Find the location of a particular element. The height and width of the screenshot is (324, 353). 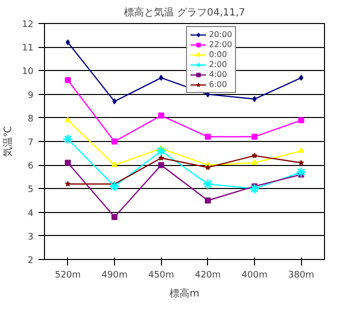

y-tick-label: 10 is located at coordinates (28, 72).